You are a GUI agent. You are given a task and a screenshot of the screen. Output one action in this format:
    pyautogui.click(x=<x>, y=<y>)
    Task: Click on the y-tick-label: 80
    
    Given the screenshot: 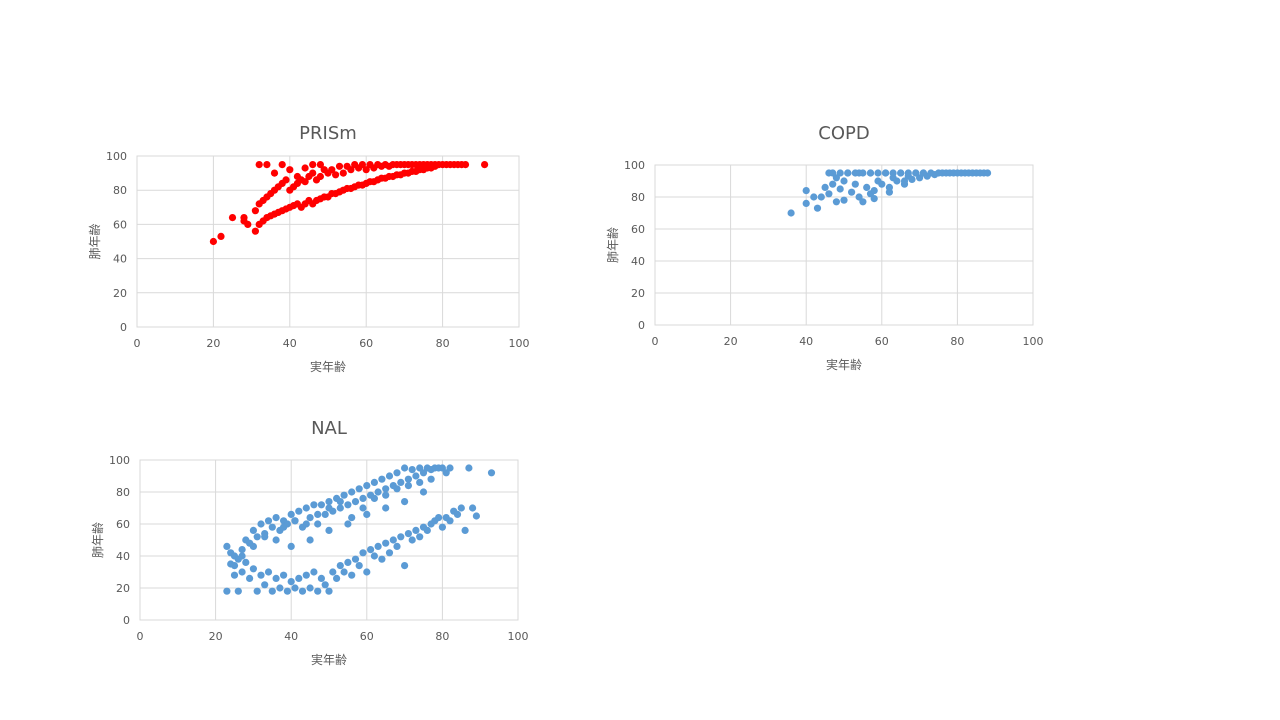 What is the action you would take?
    pyautogui.click(x=120, y=190)
    